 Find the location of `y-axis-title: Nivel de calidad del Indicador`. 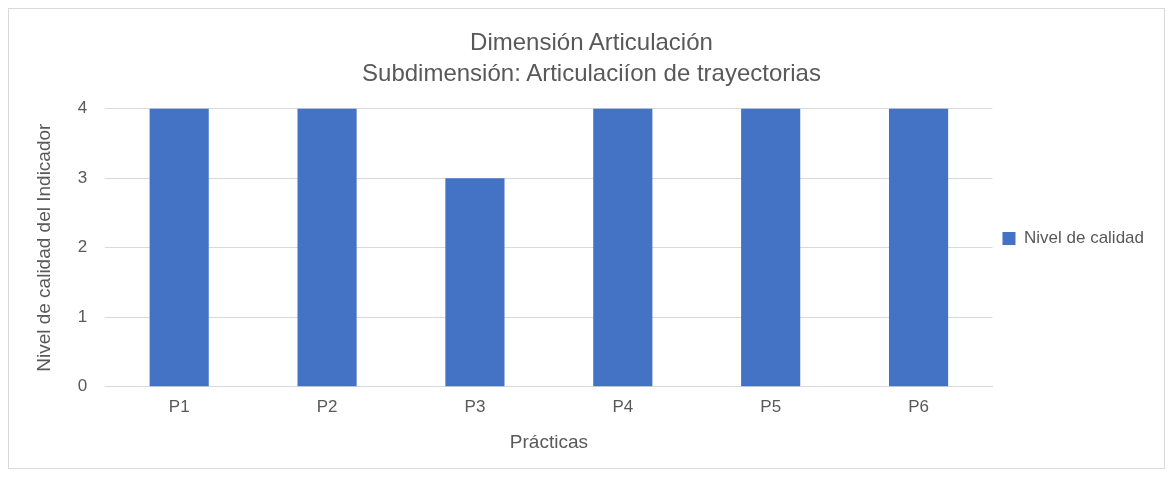

y-axis-title: Nivel de calidad del Indicador is located at coordinates (43, 247).